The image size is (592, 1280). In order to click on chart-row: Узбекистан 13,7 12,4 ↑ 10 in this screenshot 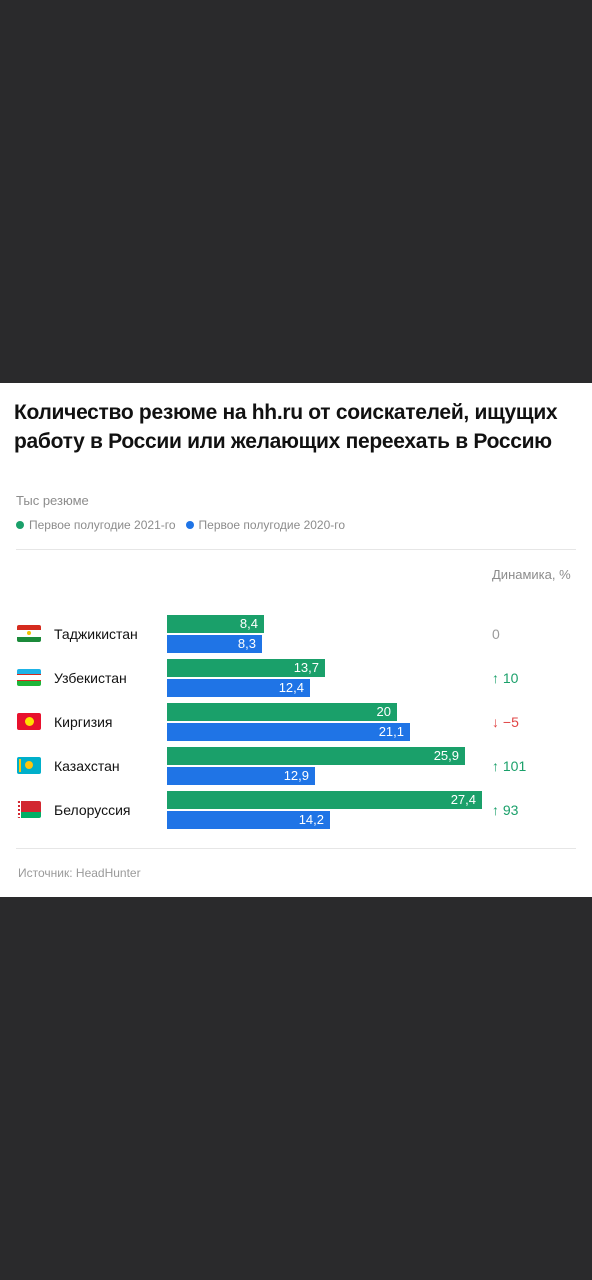, I will do `click(296, 679)`.